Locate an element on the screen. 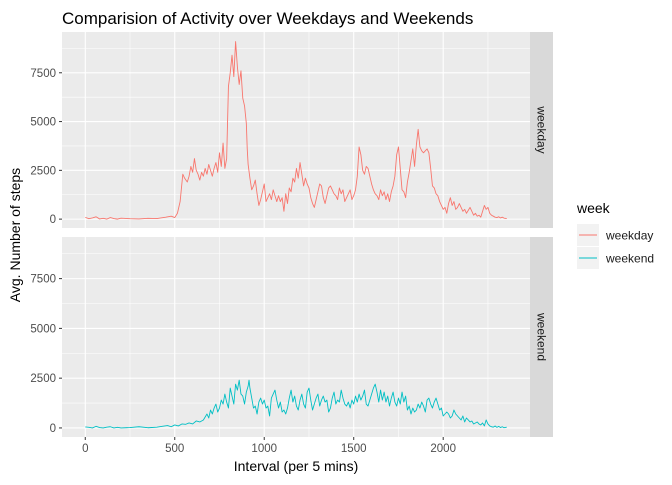 Image resolution: width=672 pixels, height=485 pixels. x-tick-label: 1500 is located at coordinates (354, 449).